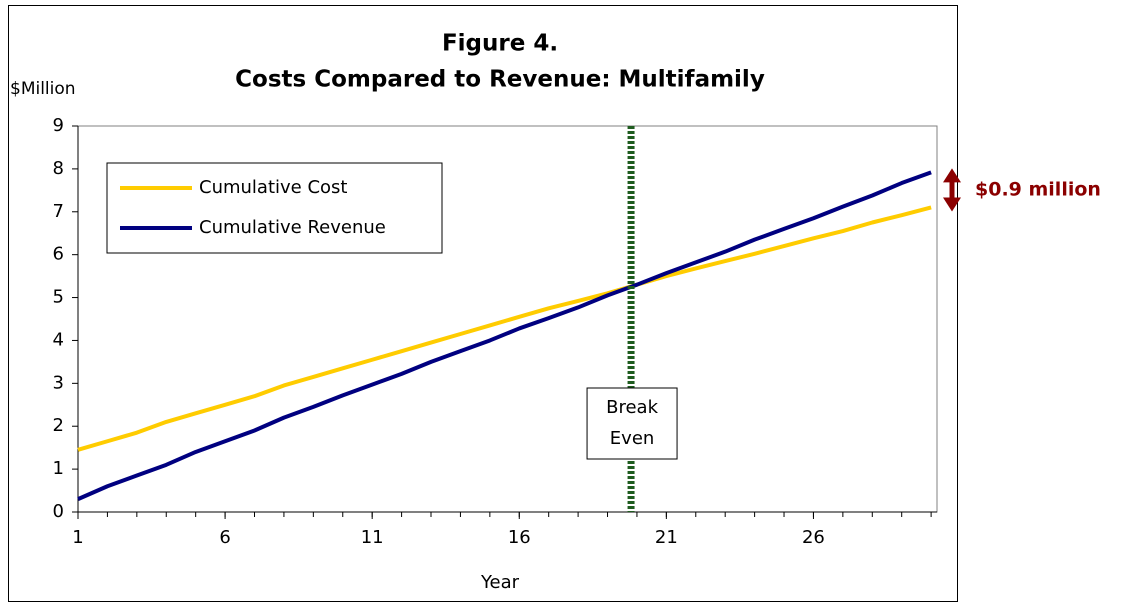  Describe the element at coordinates (632, 438) in the screenshot. I see `break-even-label: Even` at that location.